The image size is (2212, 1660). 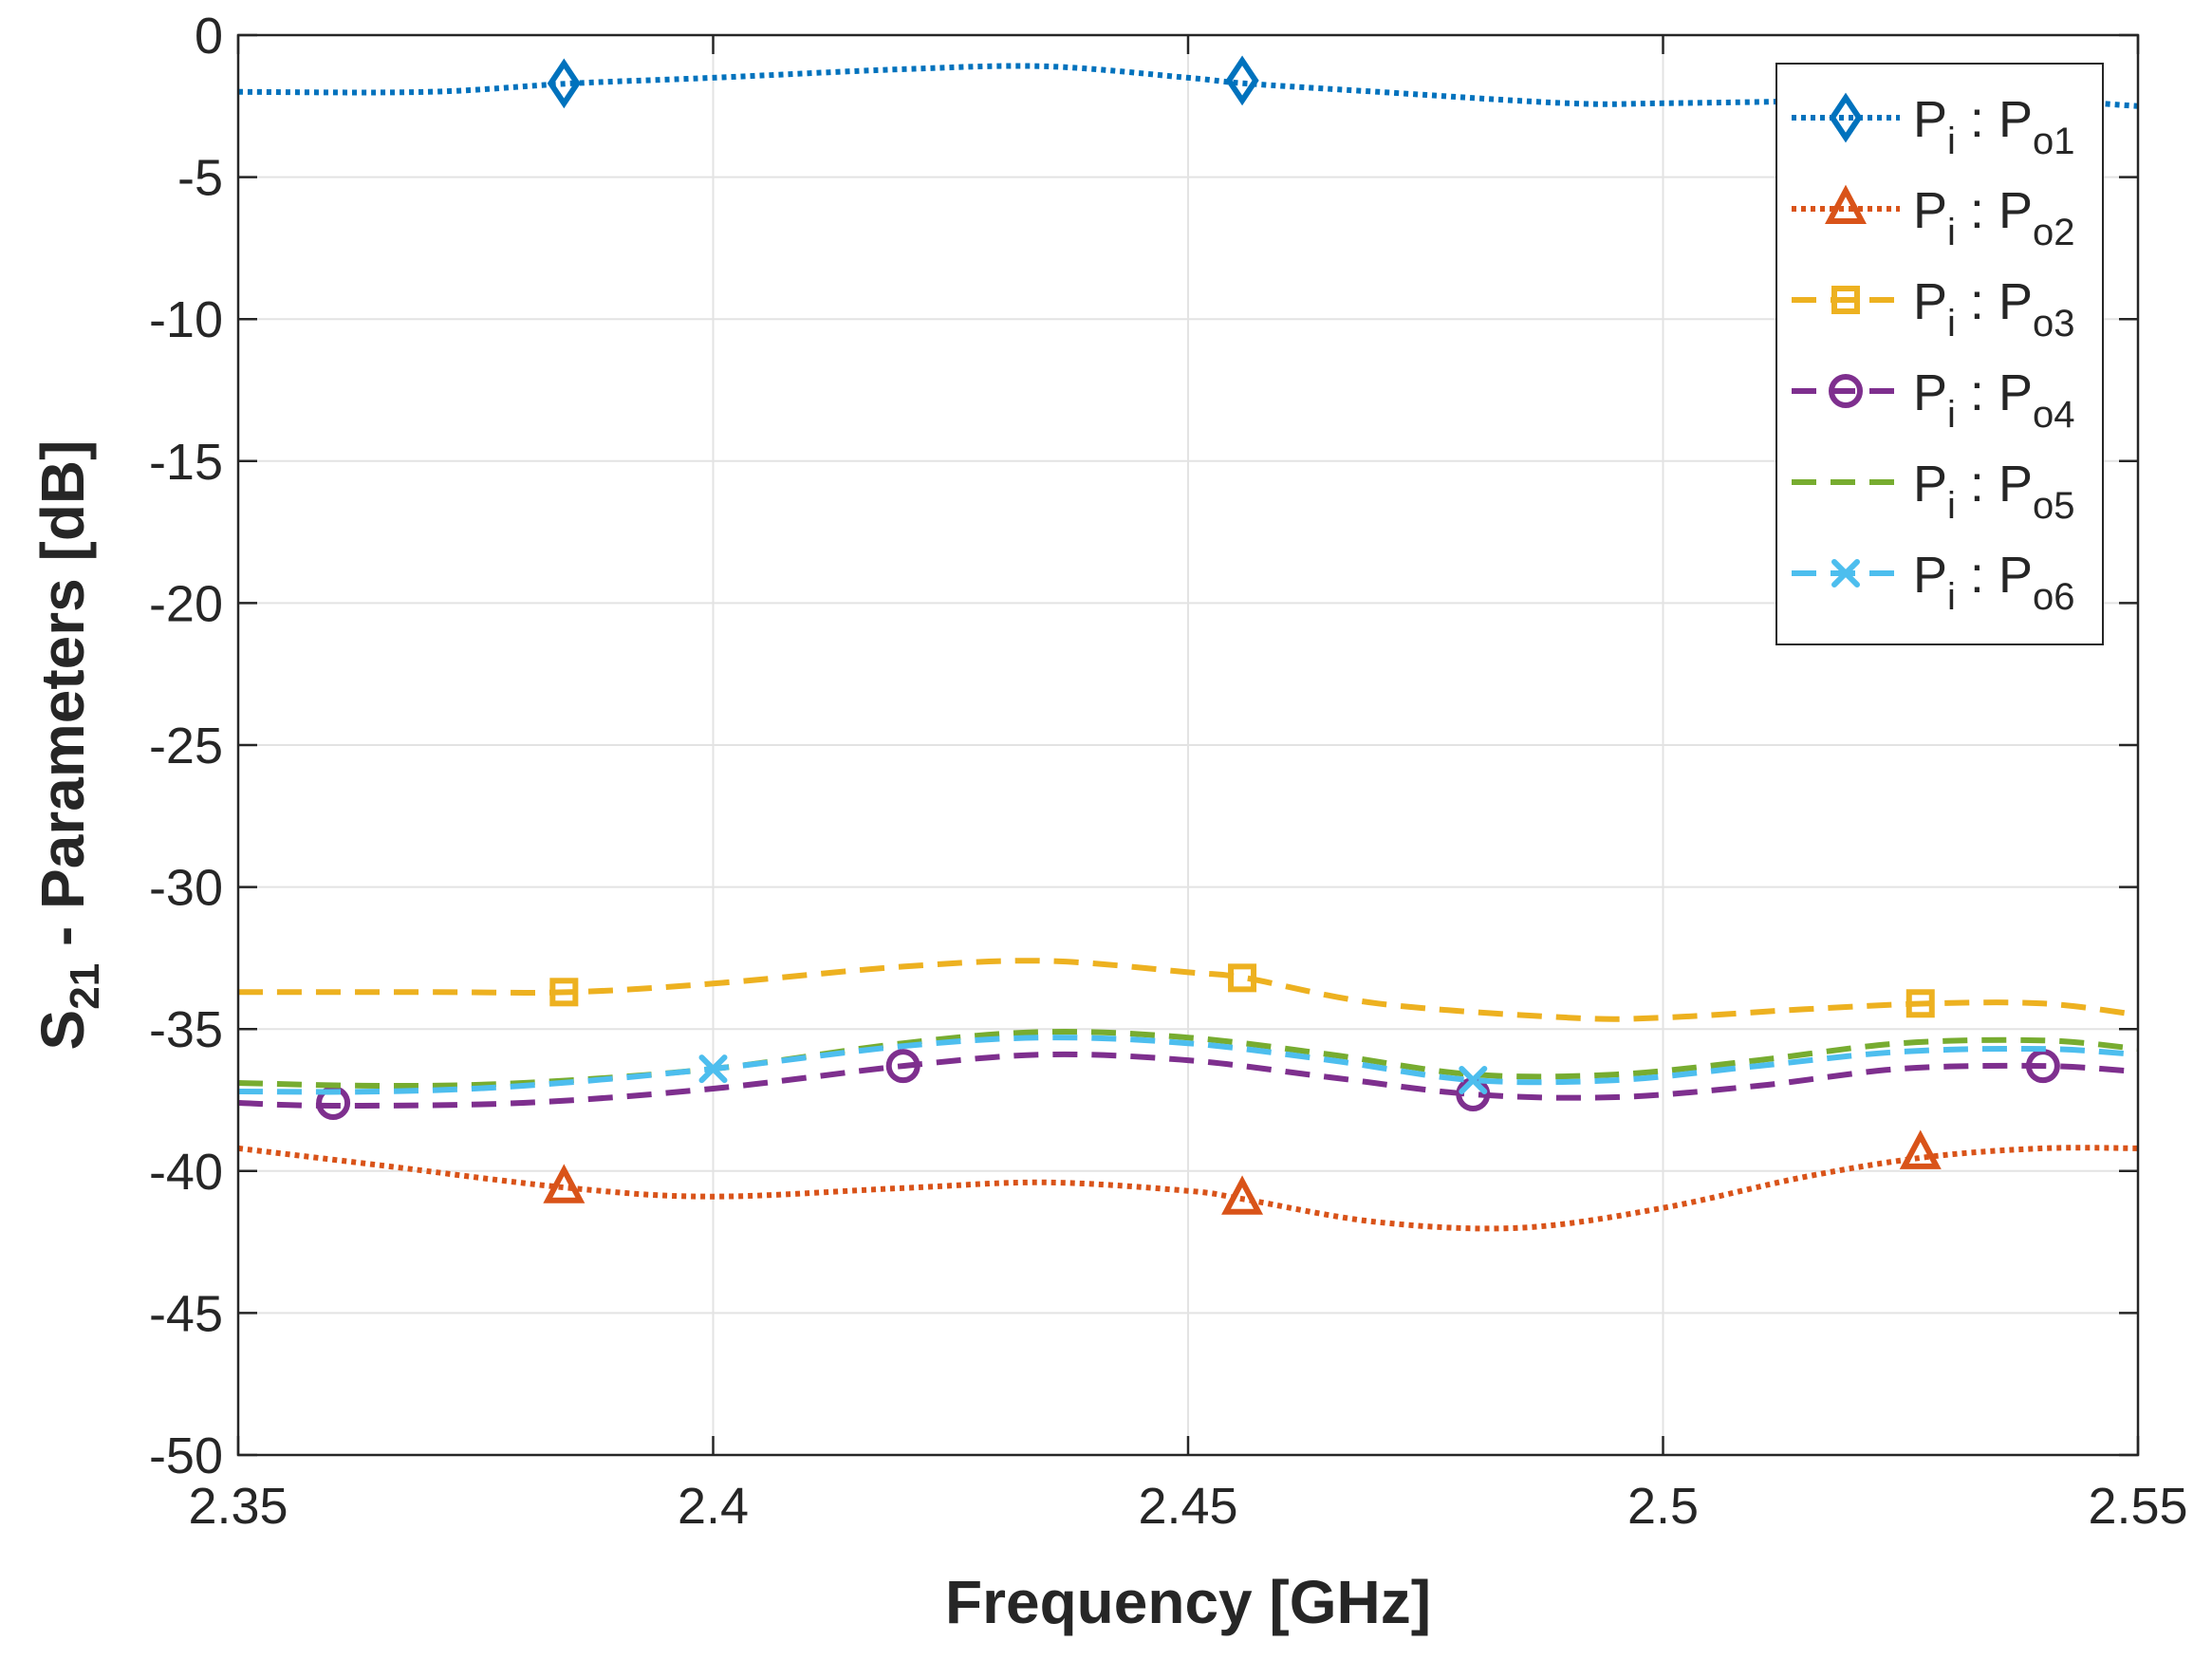 I want to click on y-tick-label: -5, so click(x=200, y=178).